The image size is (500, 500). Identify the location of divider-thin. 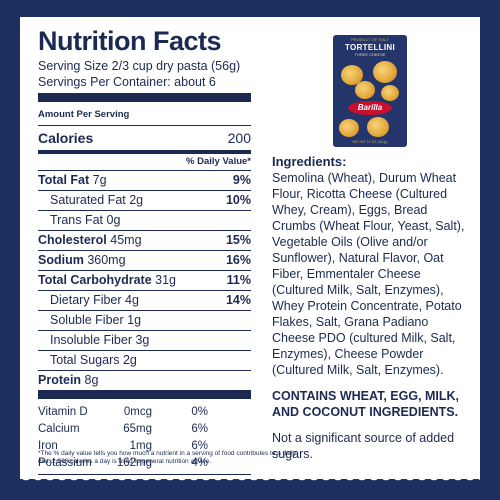
(144, 474).